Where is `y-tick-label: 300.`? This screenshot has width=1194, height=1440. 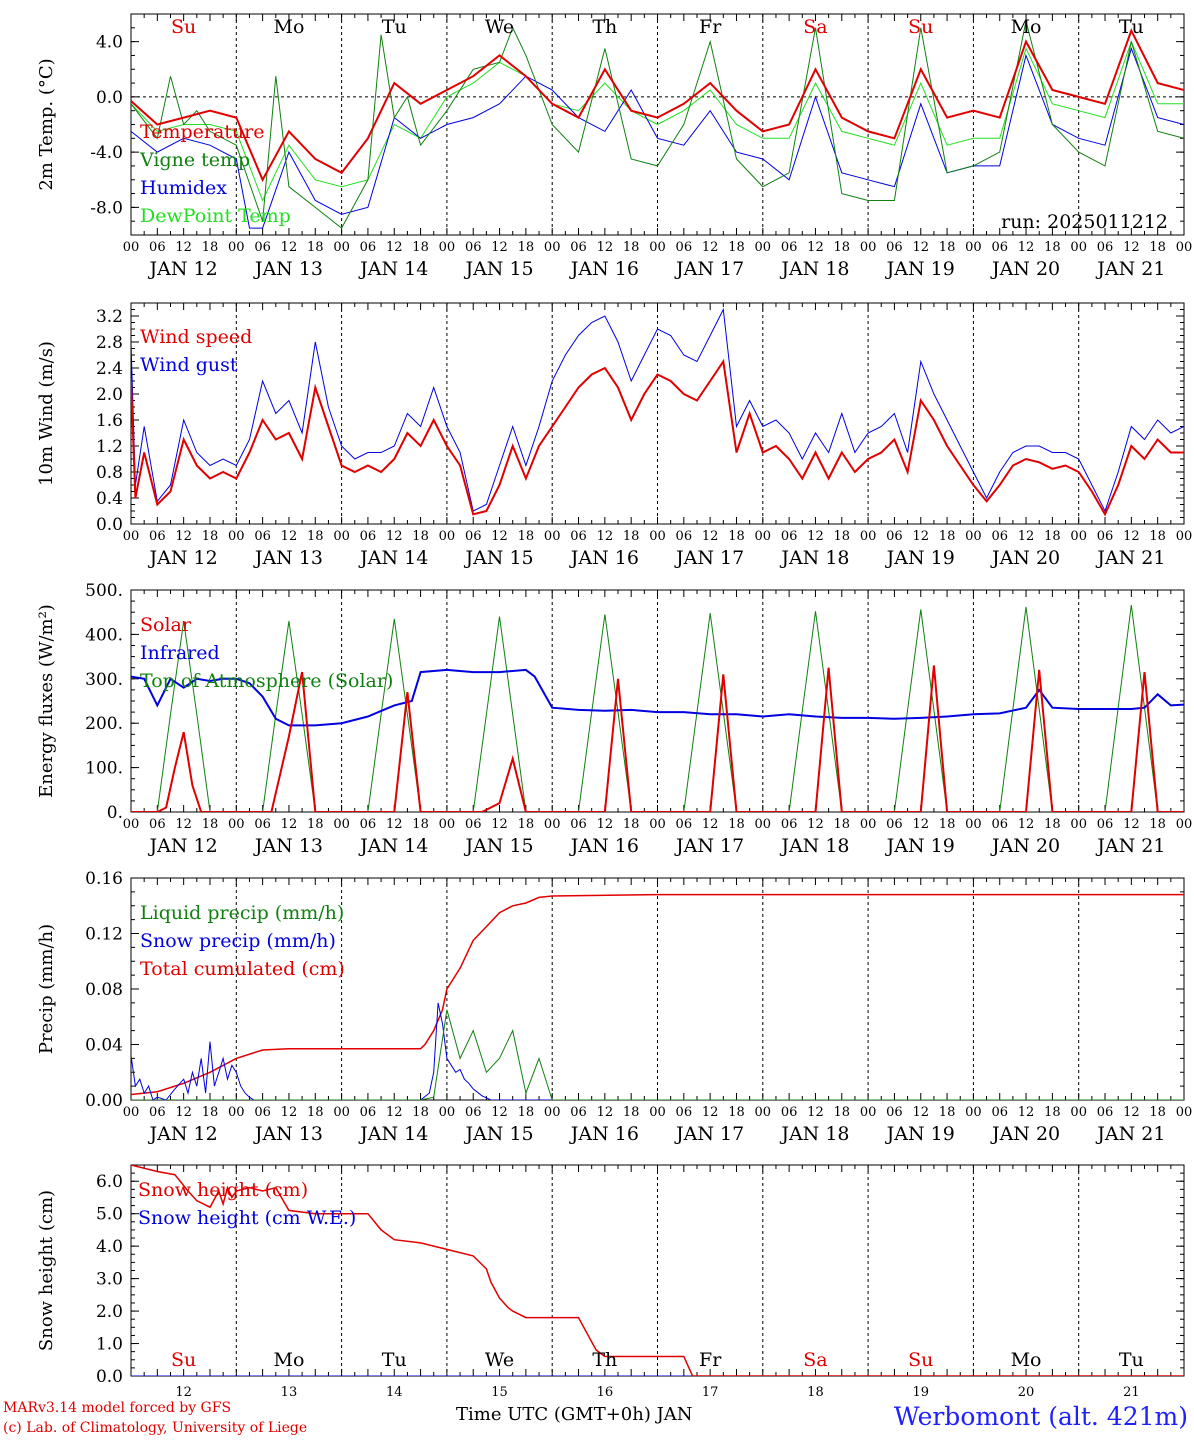
y-tick-label: 300. is located at coordinates (104, 680).